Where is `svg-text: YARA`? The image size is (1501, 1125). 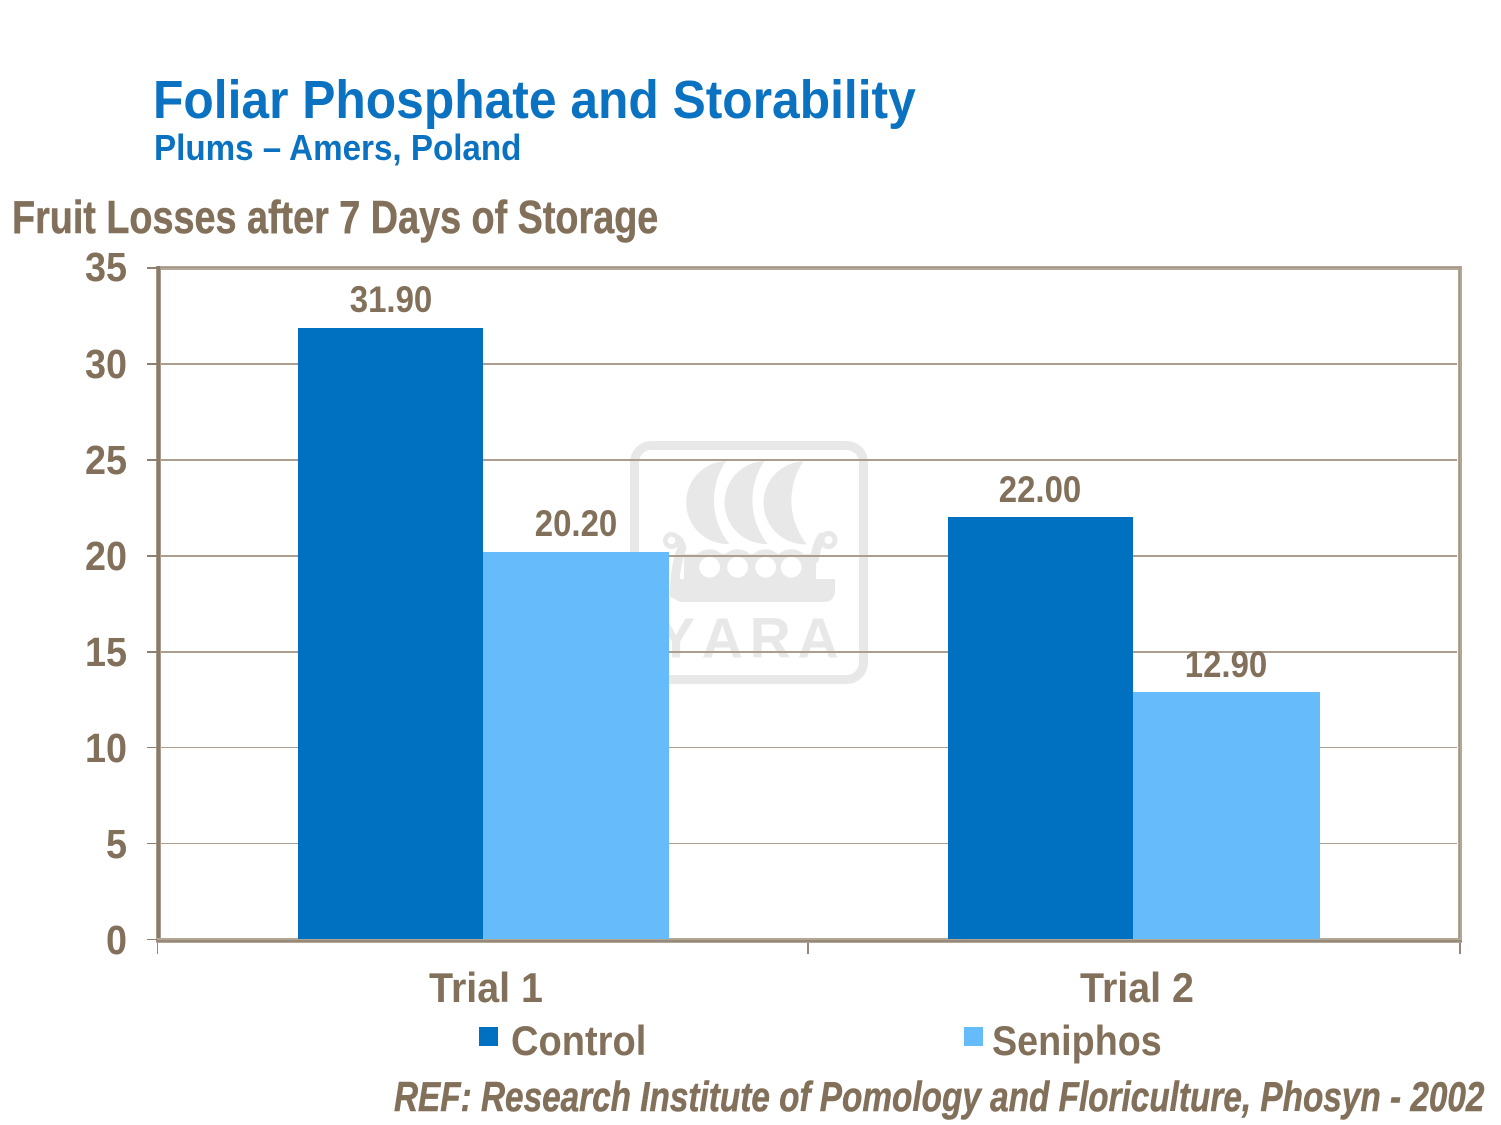 svg-text: YARA is located at coordinates (748, 638).